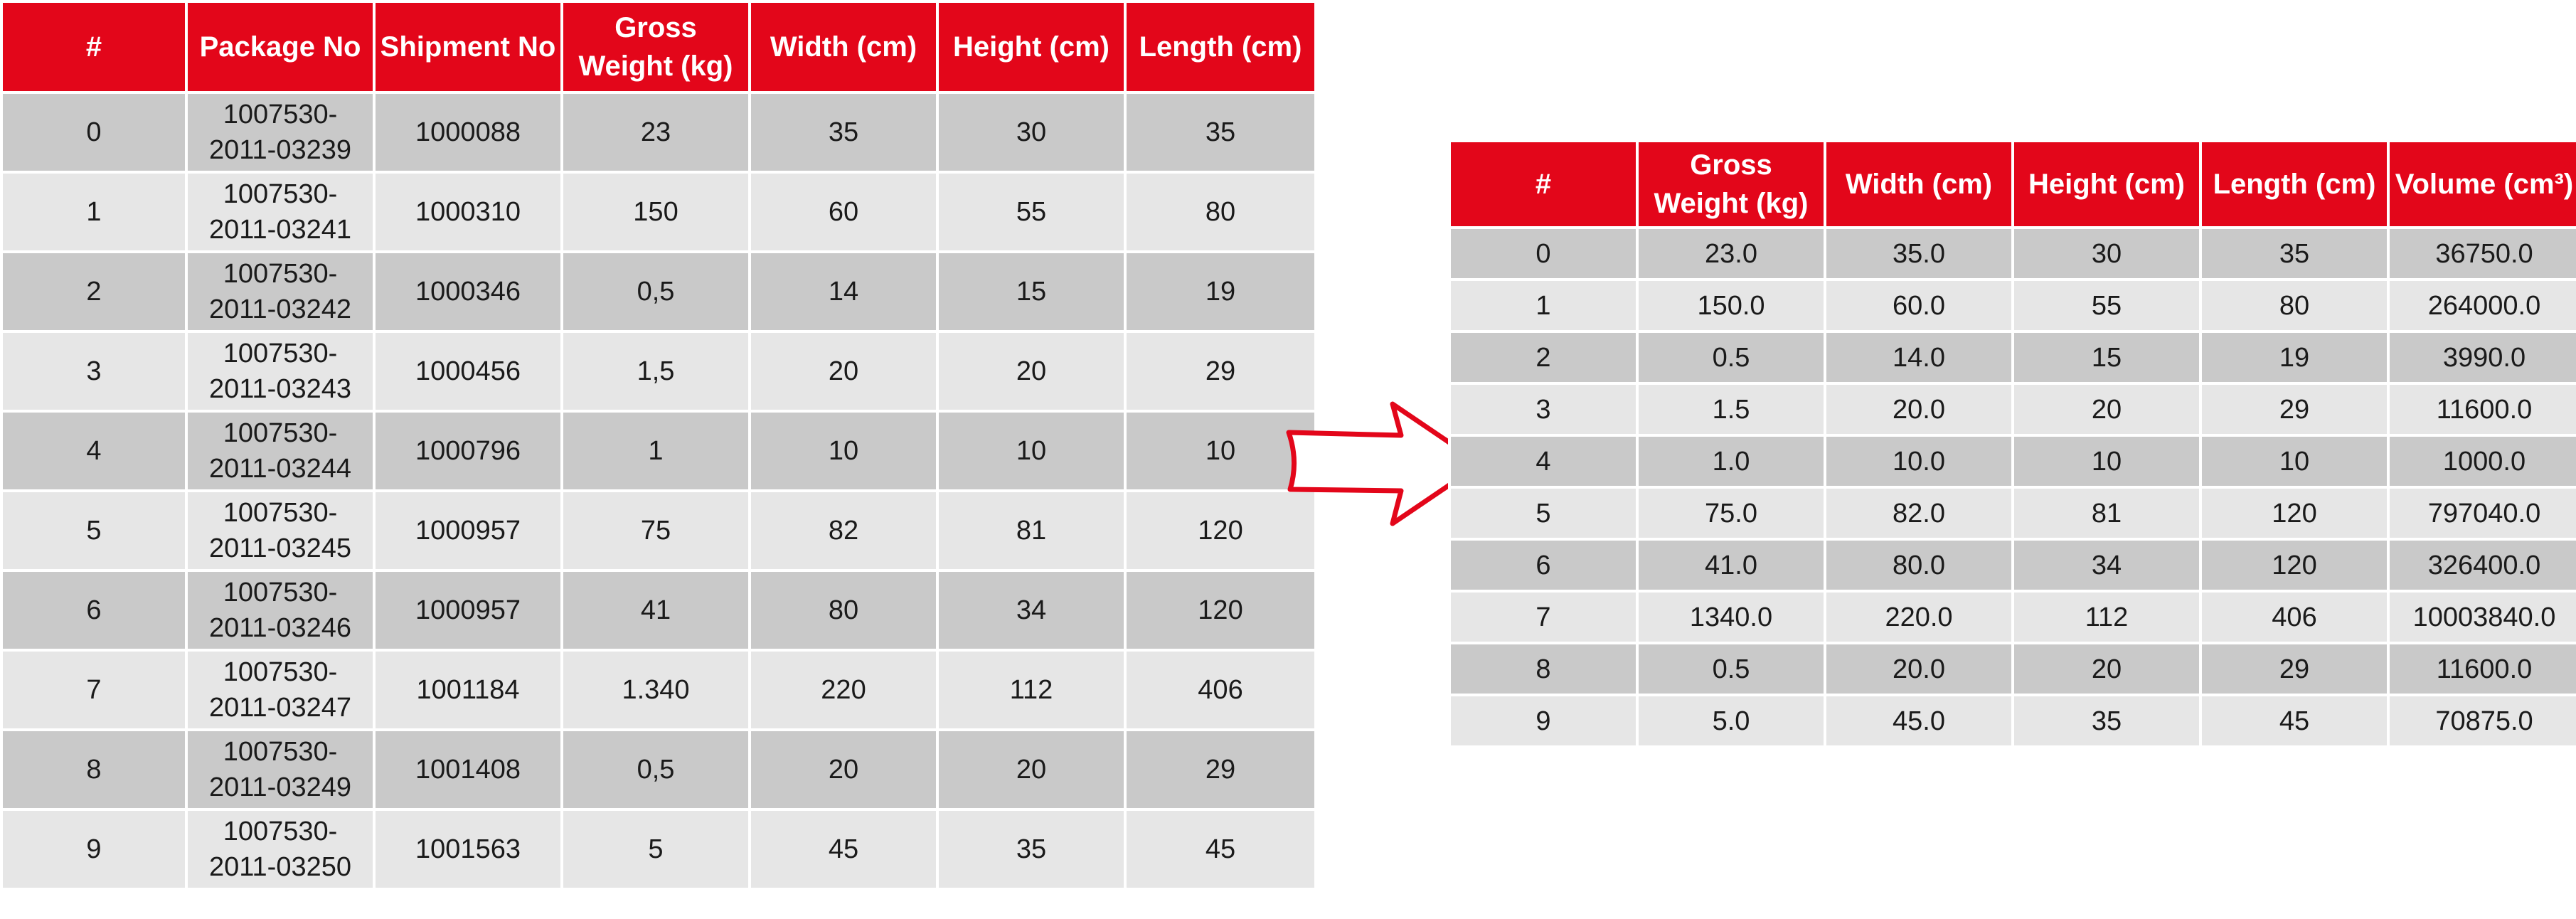 The height and width of the screenshot is (919, 2576). I want to click on table-cell: 1000456, so click(468, 371).